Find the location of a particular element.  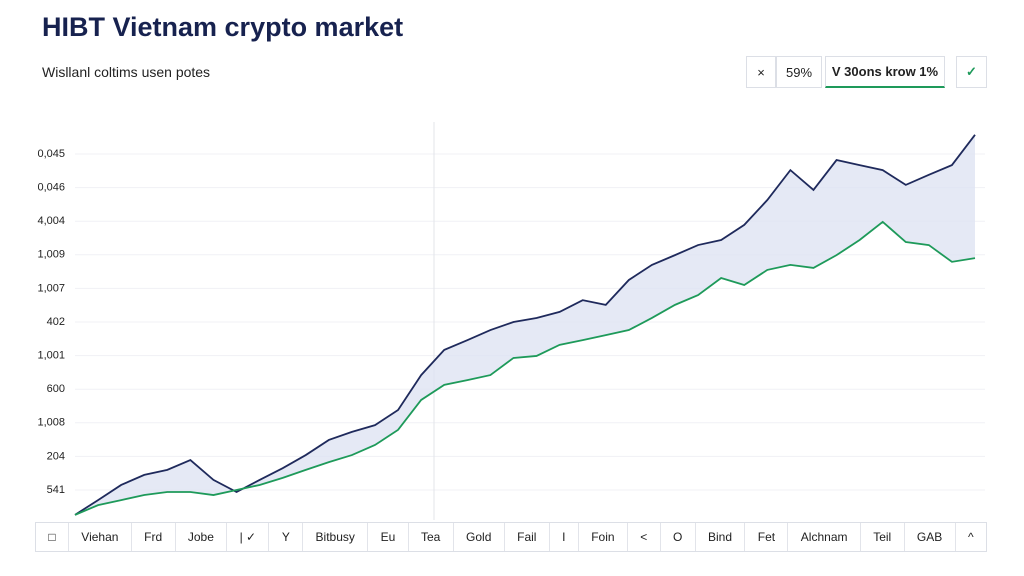

tab: Frd is located at coordinates (154, 537).